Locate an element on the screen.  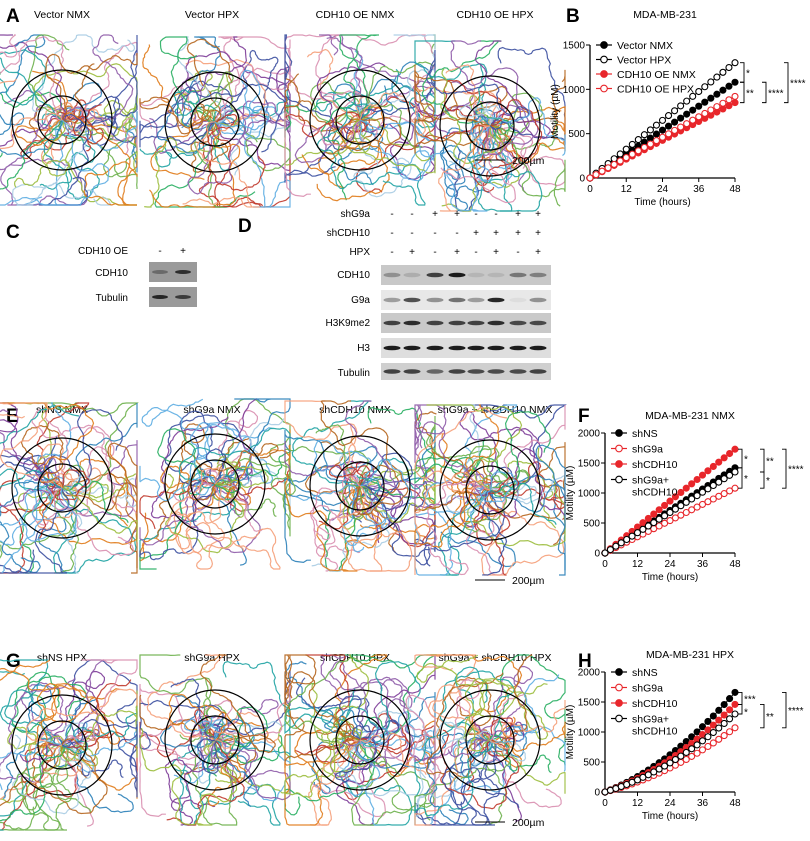
panel-label-f: F is located at coordinates (584, 416).